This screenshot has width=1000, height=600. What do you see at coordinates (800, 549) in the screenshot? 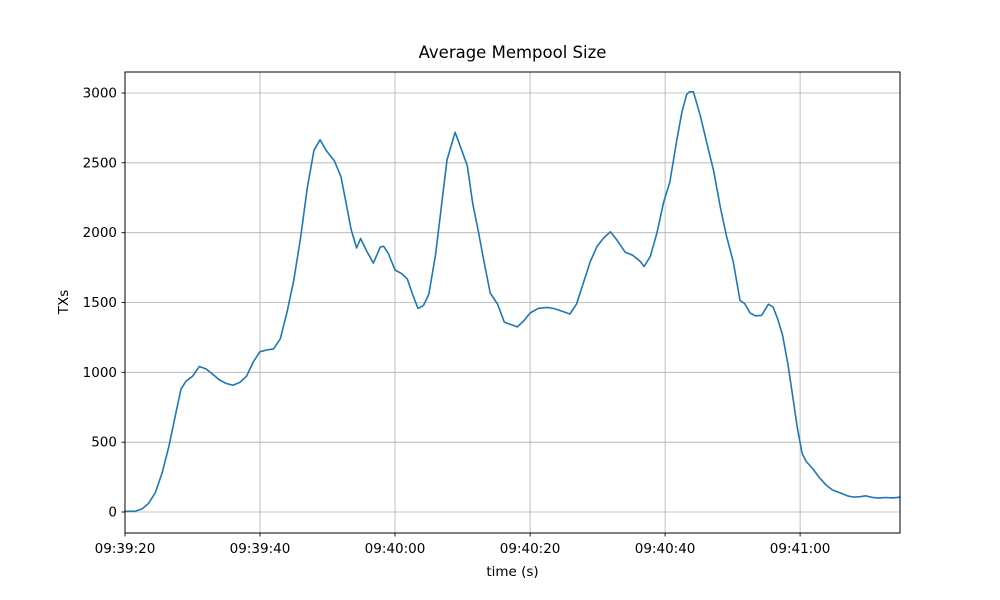
I see `x-tick-label: 09:41:00` at bounding box center [800, 549].